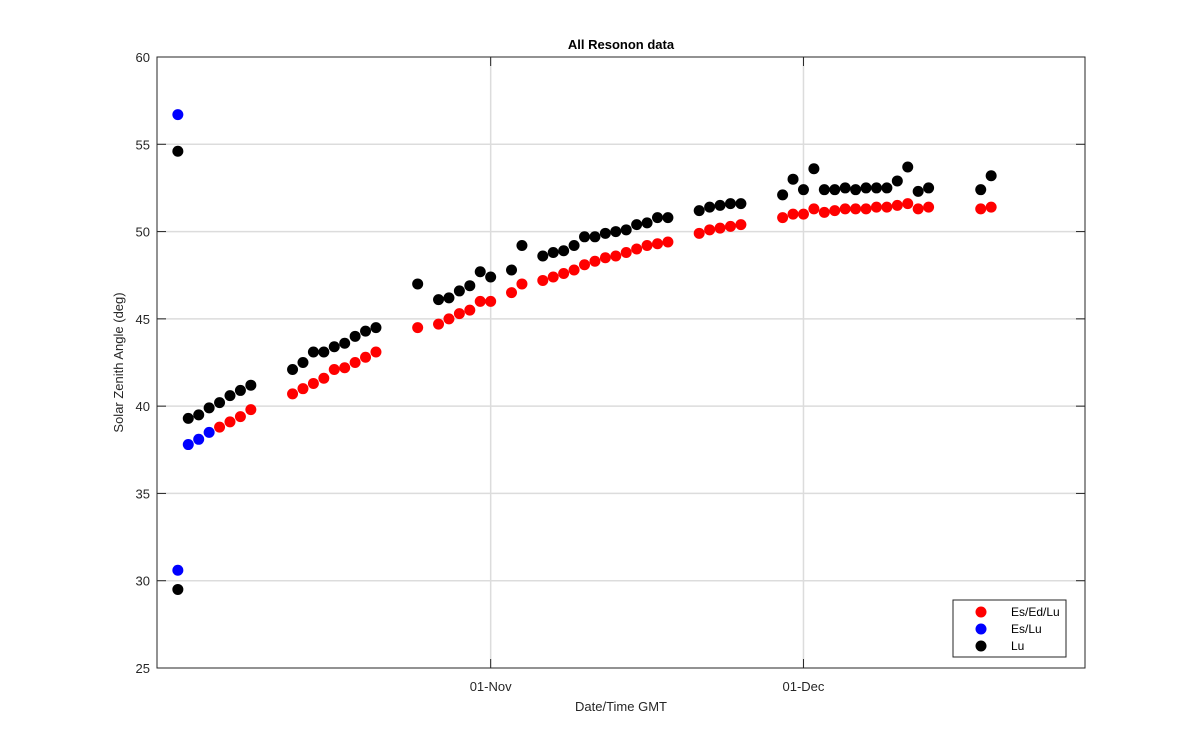 The width and height of the screenshot is (1200, 750). What do you see at coordinates (804, 686) in the screenshot?
I see `x-tick-label: 01-Dec` at bounding box center [804, 686].